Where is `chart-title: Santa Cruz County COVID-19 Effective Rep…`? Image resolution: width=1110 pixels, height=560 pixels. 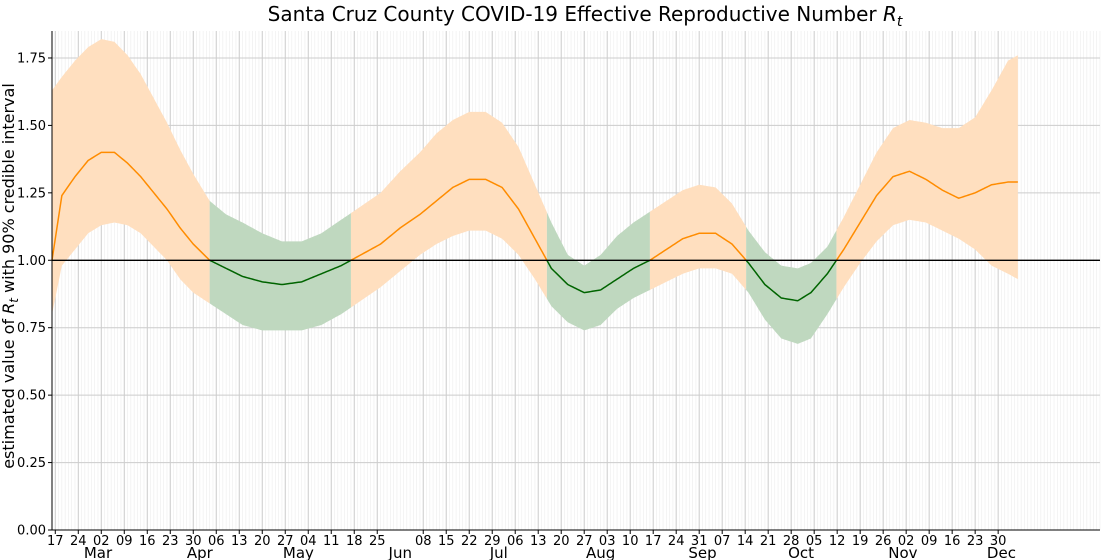 chart-title: Santa Cruz County COVID-19 Effective Rep… is located at coordinates (585, 16).